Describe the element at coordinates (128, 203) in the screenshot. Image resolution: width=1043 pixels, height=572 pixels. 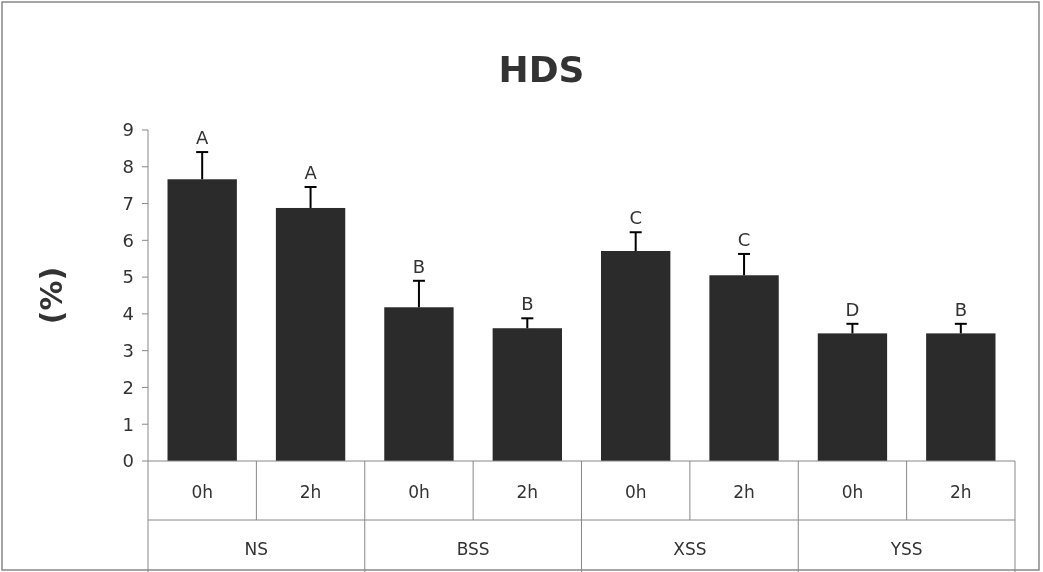
I see `y-tick-label: 7` at that location.